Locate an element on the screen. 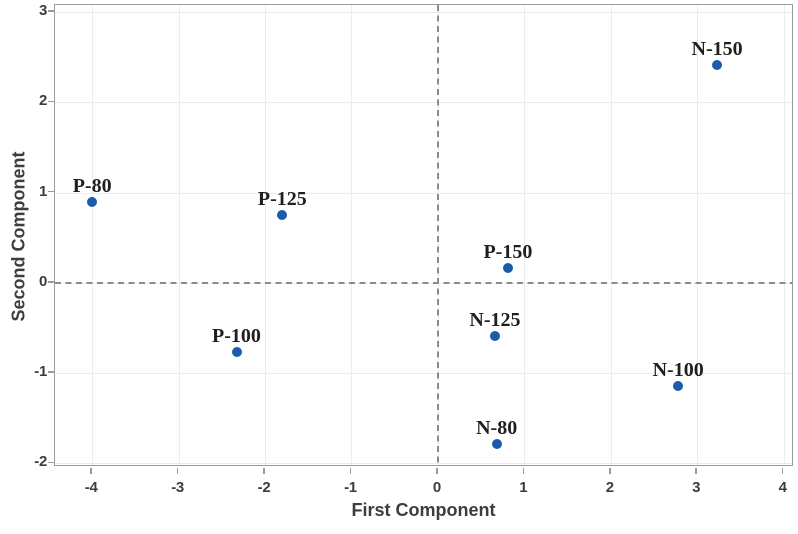 The width and height of the screenshot is (798, 534). x-axis-tick-label: 3 is located at coordinates (696, 487).